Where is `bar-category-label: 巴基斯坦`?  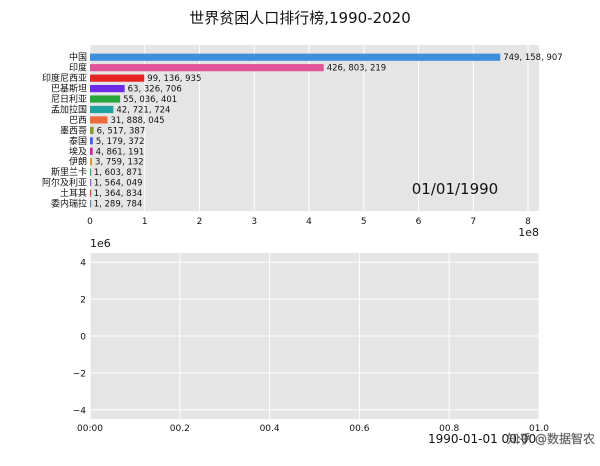 bar-category-label: 巴基斯坦 is located at coordinates (69, 89).